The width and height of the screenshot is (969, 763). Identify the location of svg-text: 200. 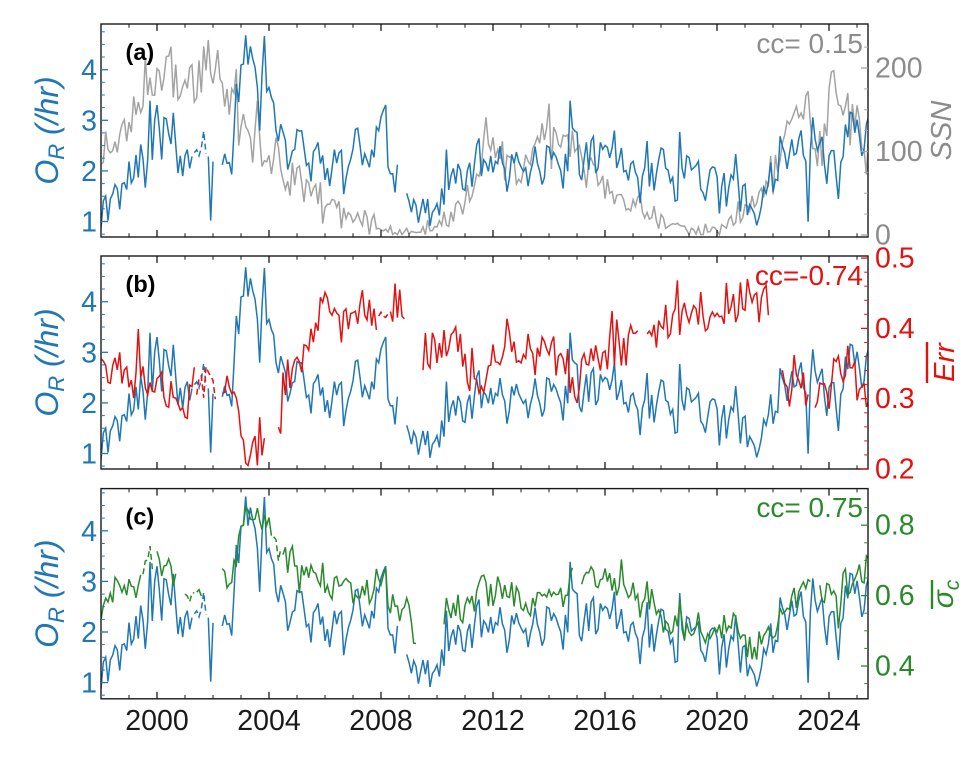
(899, 69).